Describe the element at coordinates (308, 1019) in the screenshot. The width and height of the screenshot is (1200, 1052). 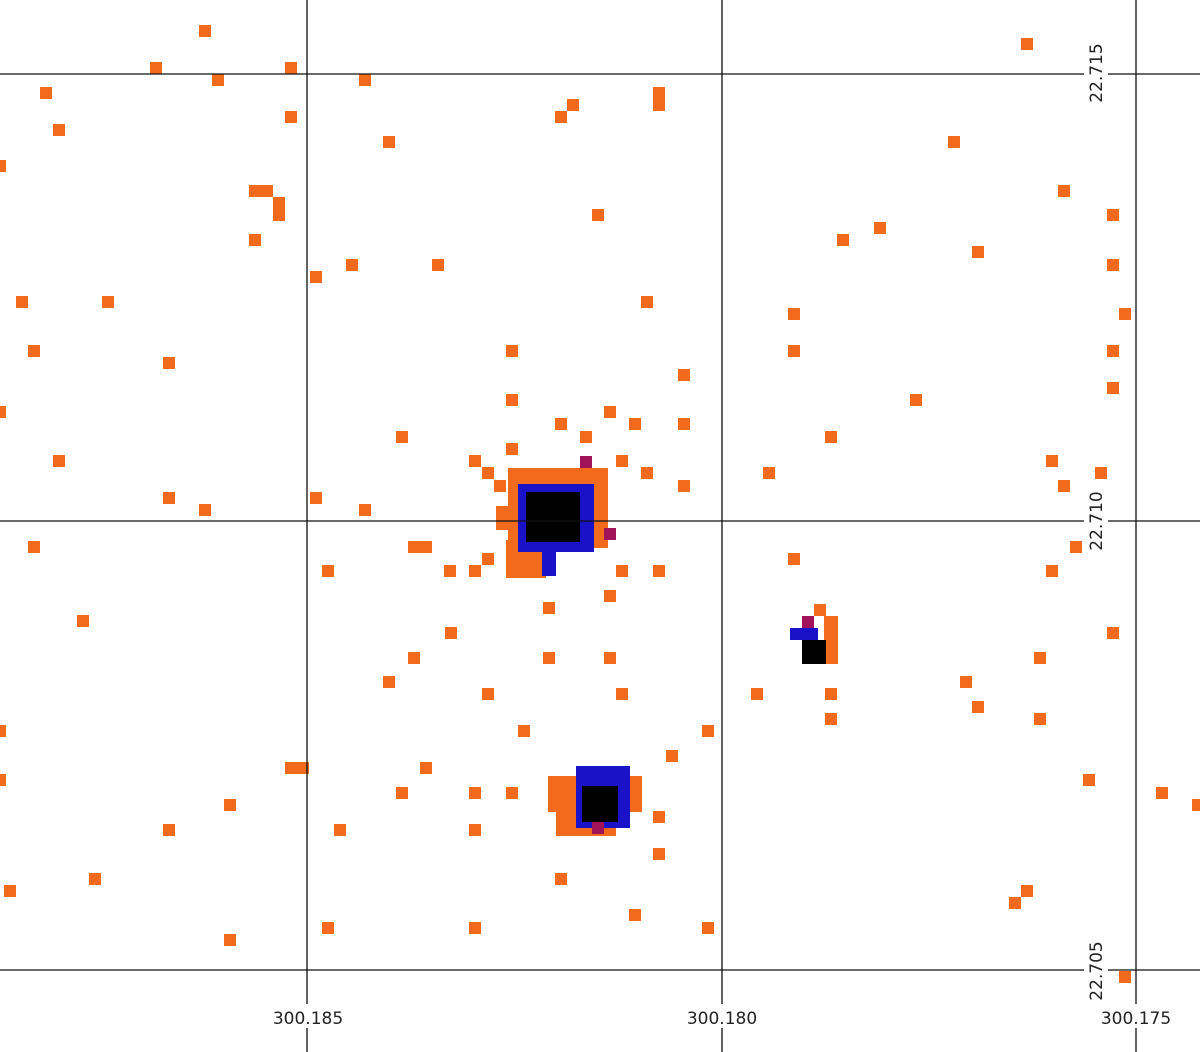
I see `x-label: 300.185` at that location.